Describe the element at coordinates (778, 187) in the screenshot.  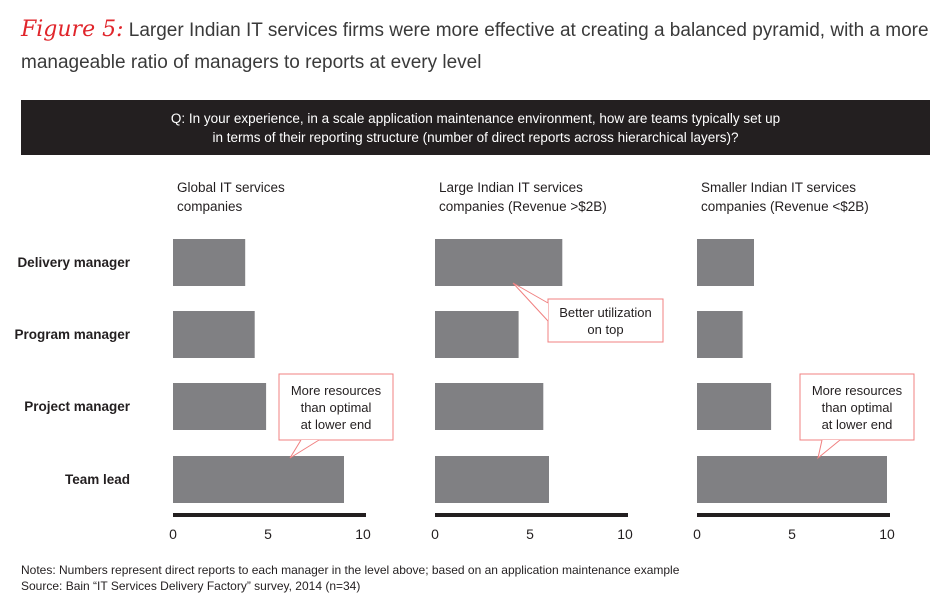
I see `chart-title: Smaller Indian IT services` at that location.